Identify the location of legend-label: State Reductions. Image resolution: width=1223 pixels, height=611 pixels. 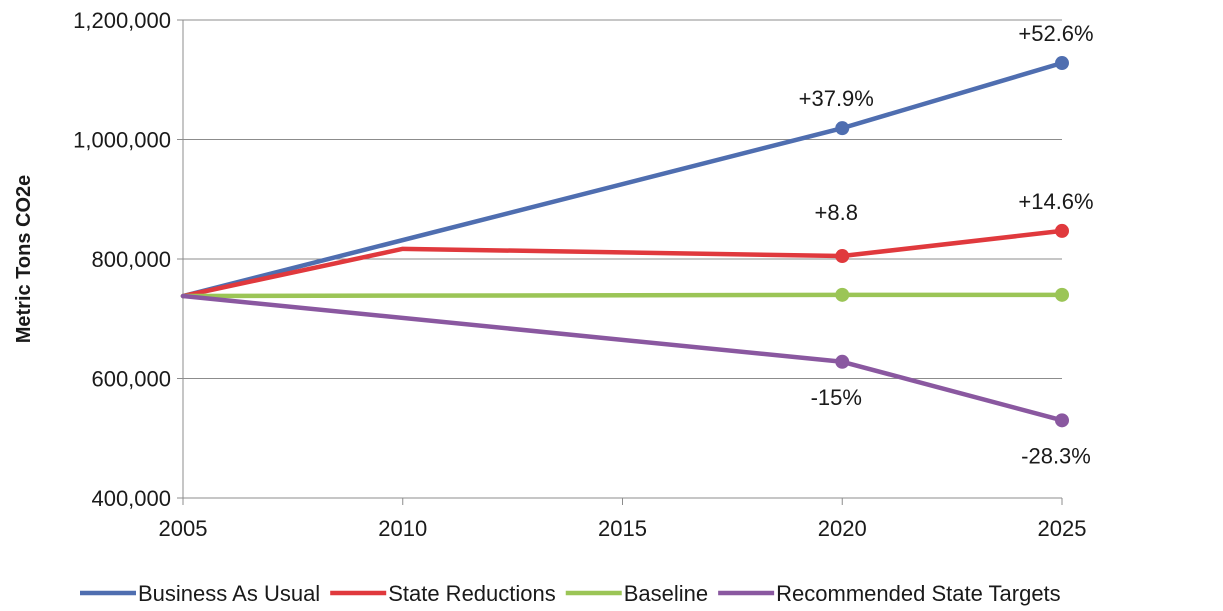
(472, 593).